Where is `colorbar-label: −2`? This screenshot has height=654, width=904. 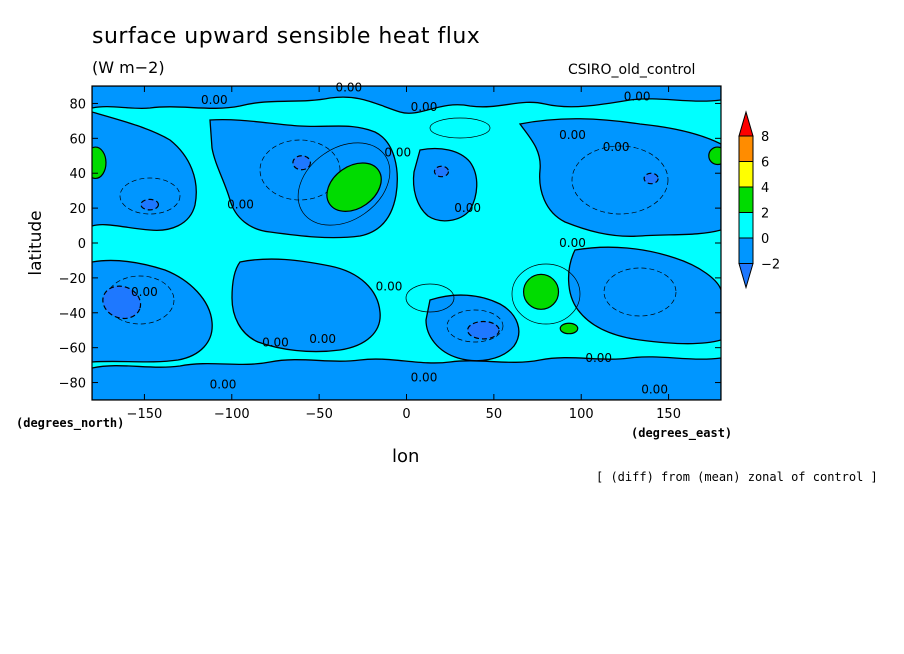
colorbar-label: −2 is located at coordinates (770, 265).